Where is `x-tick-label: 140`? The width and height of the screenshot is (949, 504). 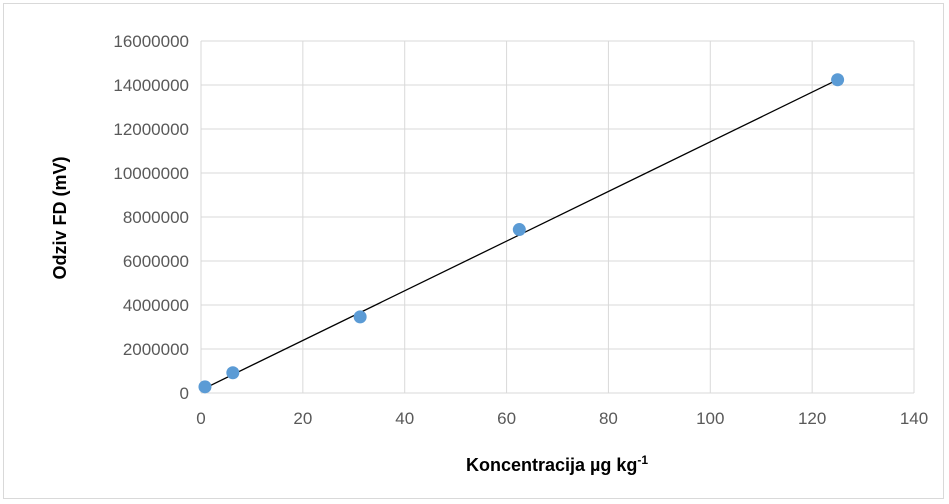 x-tick-label: 140 is located at coordinates (914, 418).